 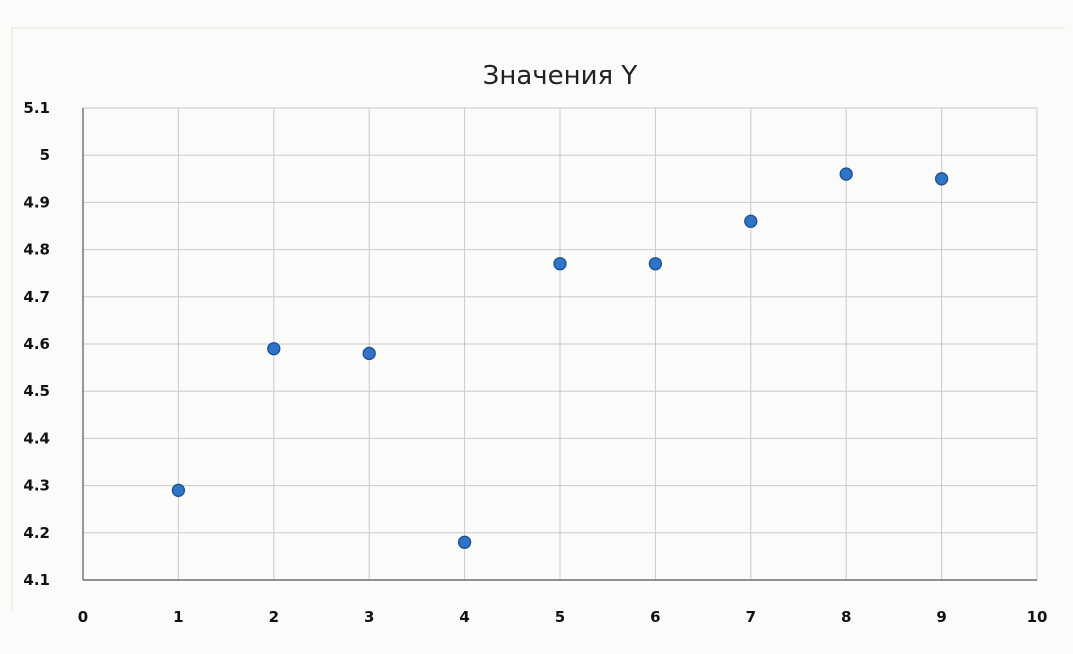 I want to click on x-tick-label: 7, so click(x=751, y=617).